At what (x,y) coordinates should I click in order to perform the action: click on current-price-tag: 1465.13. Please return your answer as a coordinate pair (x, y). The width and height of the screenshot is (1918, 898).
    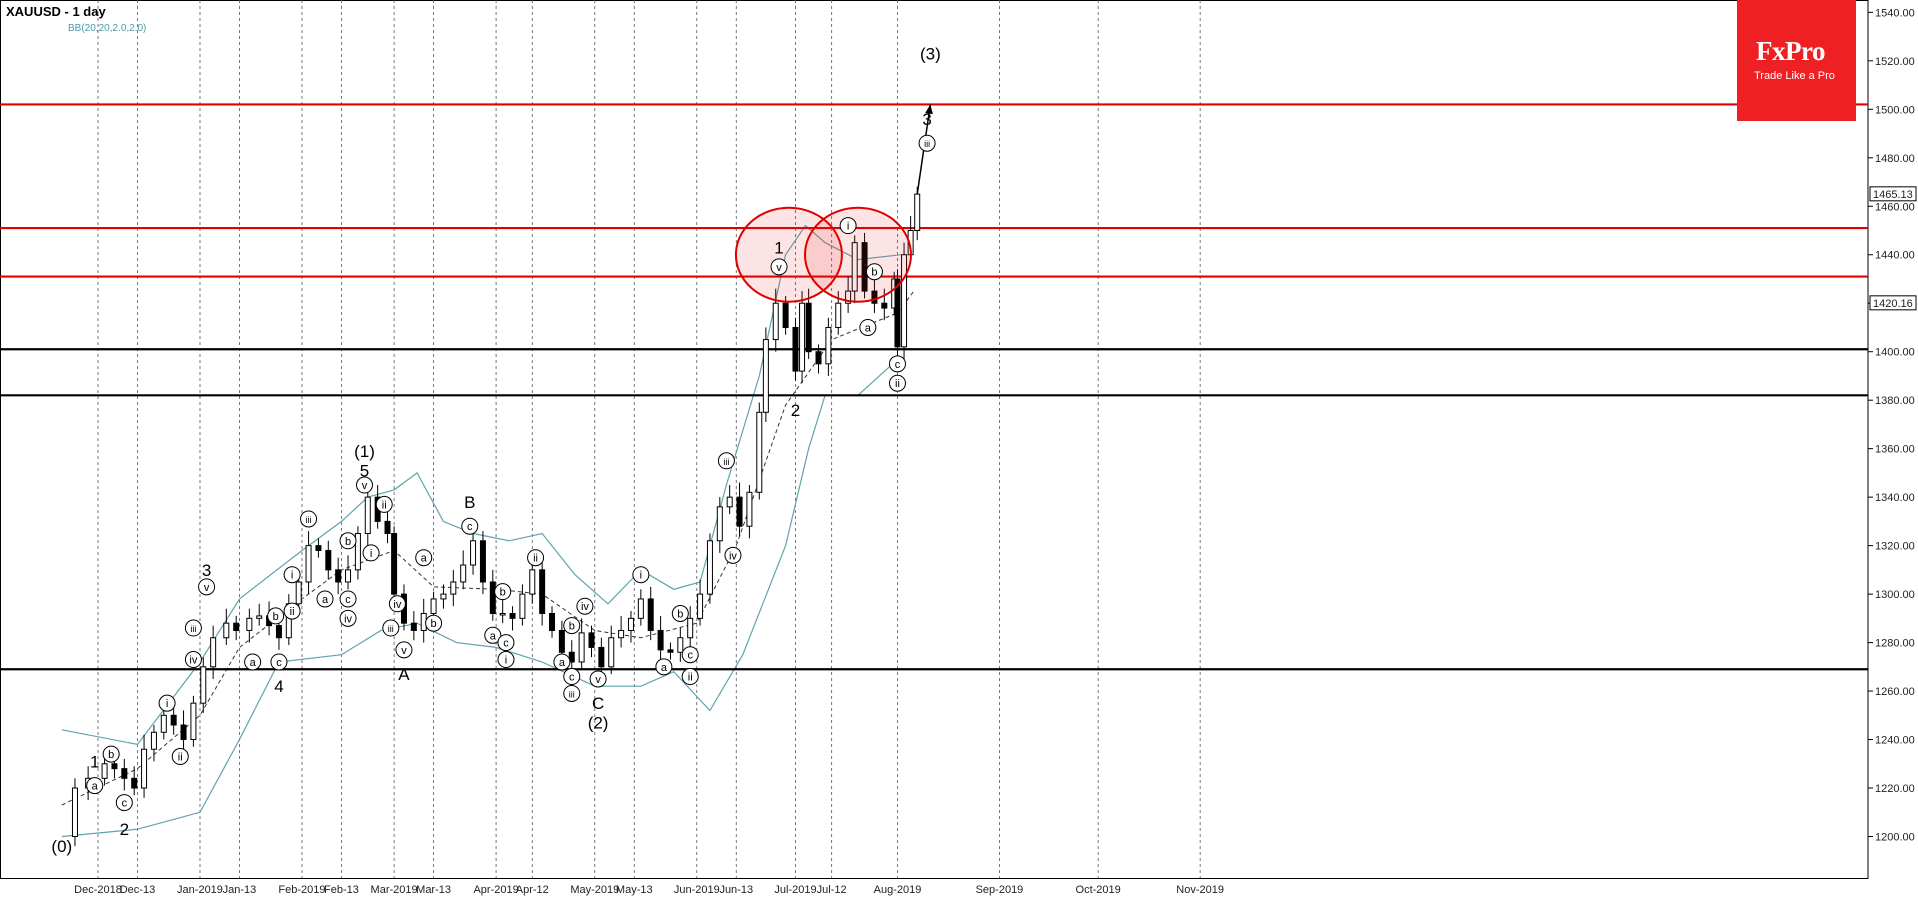
    Looking at the image, I should click on (1893, 194).